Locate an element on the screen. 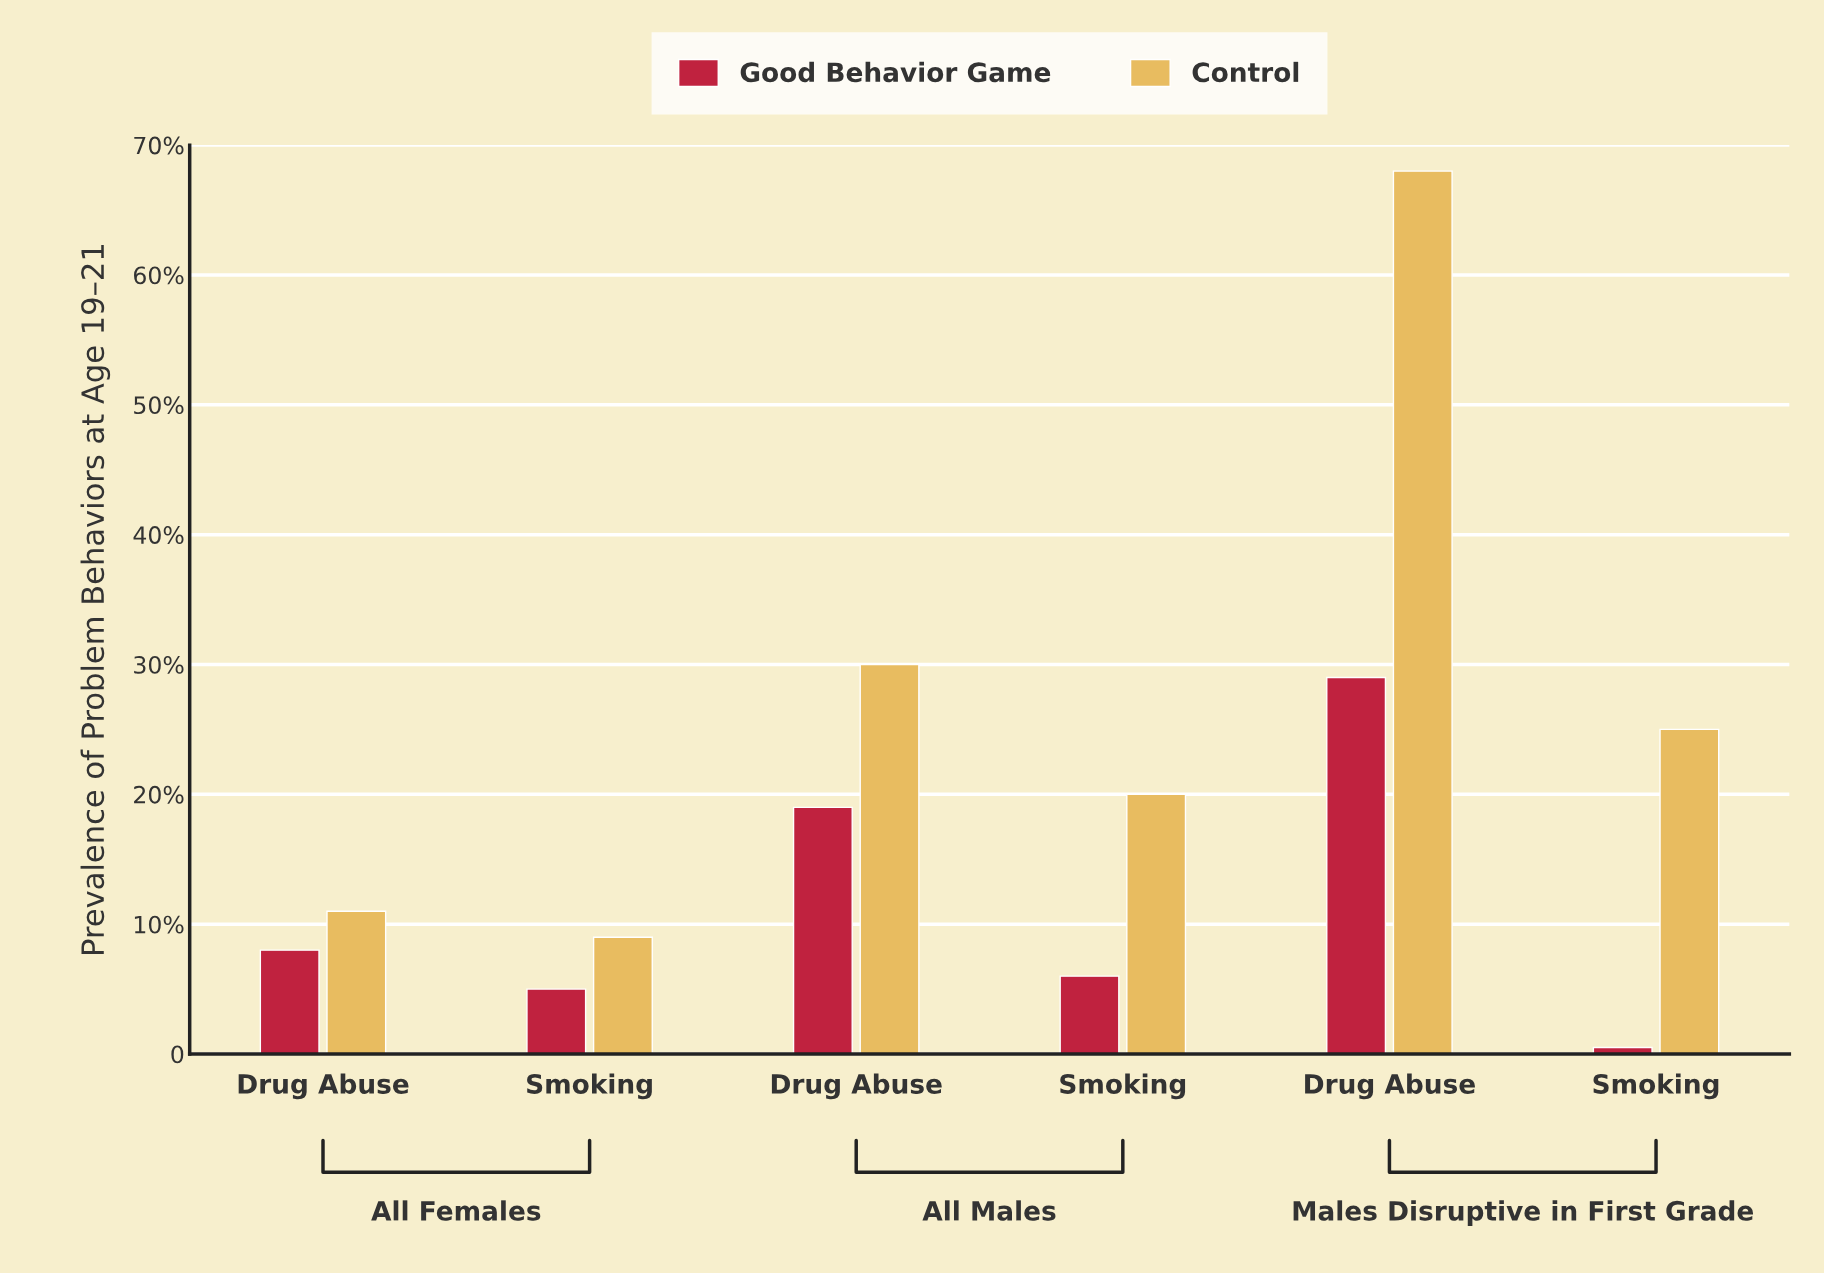  legend-label: Control is located at coordinates (1245, 72).